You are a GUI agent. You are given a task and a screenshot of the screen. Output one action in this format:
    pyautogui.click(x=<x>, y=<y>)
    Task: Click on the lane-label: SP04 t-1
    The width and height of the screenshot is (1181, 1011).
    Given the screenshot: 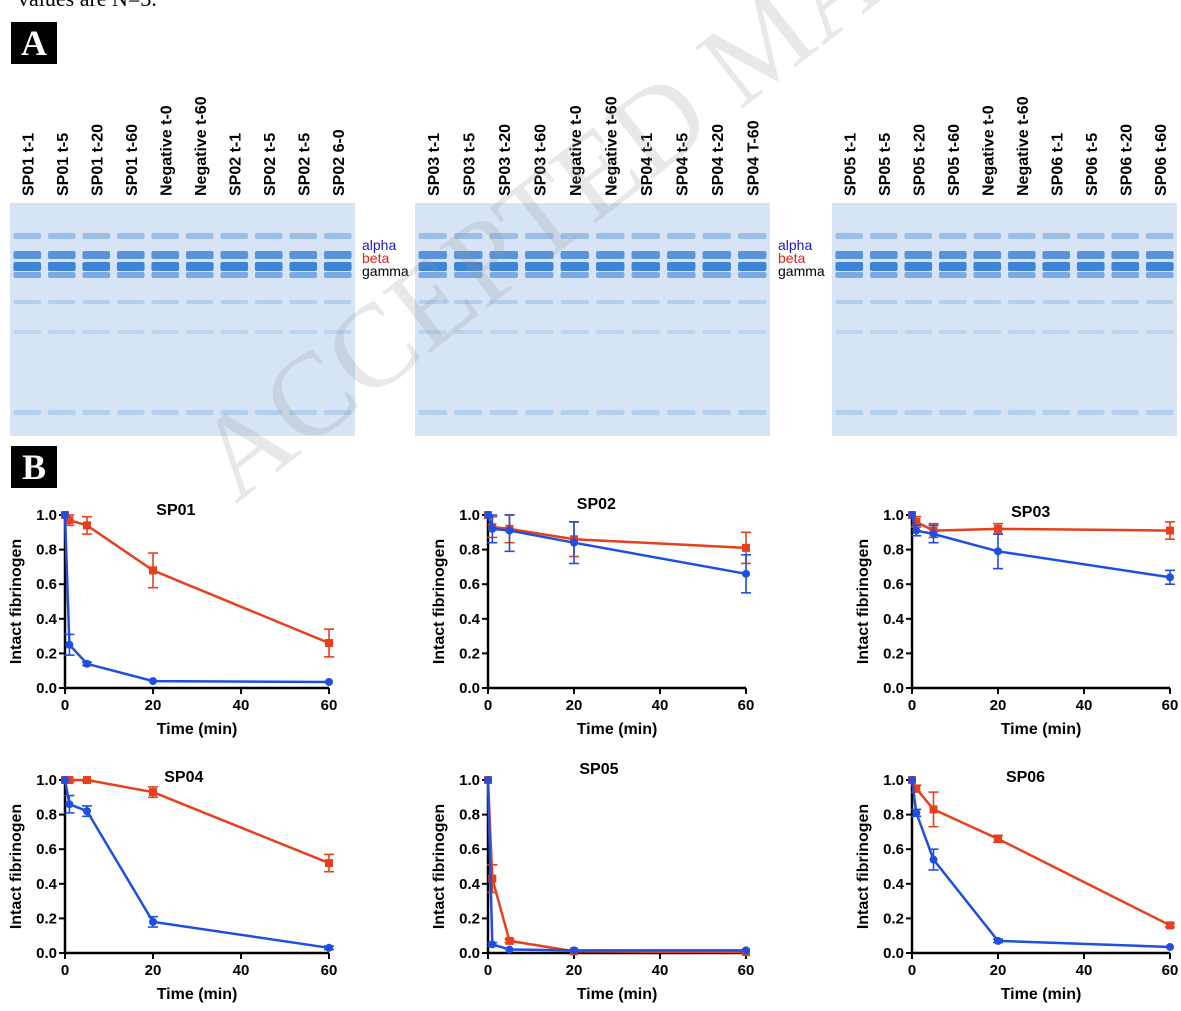 What is the action you would take?
    pyautogui.click(x=647, y=164)
    